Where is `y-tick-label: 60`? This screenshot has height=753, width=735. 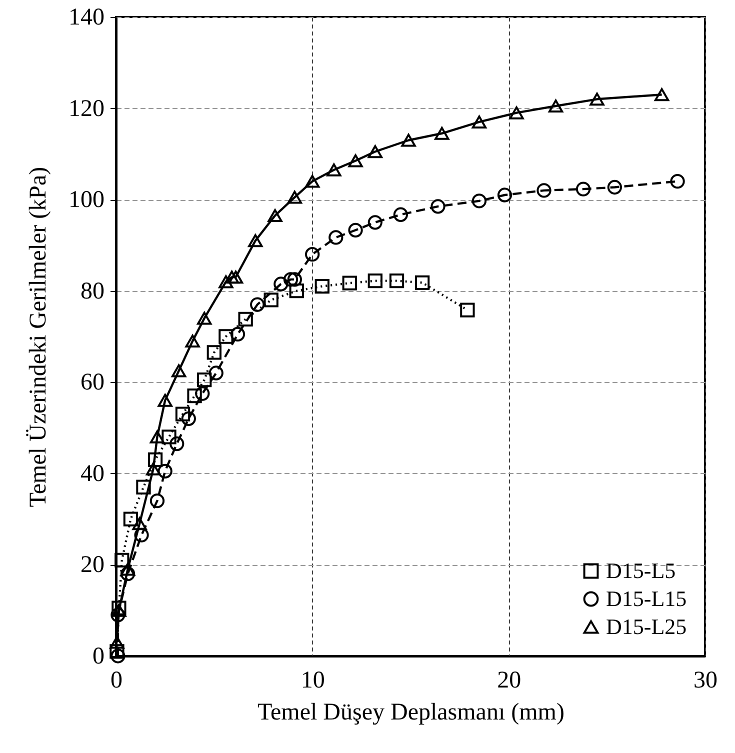 y-tick-label: 60 is located at coordinates (92, 383).